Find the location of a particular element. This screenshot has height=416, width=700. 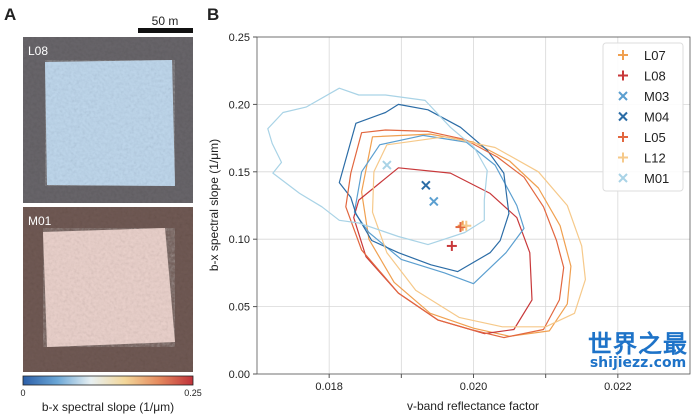

point-m04 is located at coordinates (426, 185).